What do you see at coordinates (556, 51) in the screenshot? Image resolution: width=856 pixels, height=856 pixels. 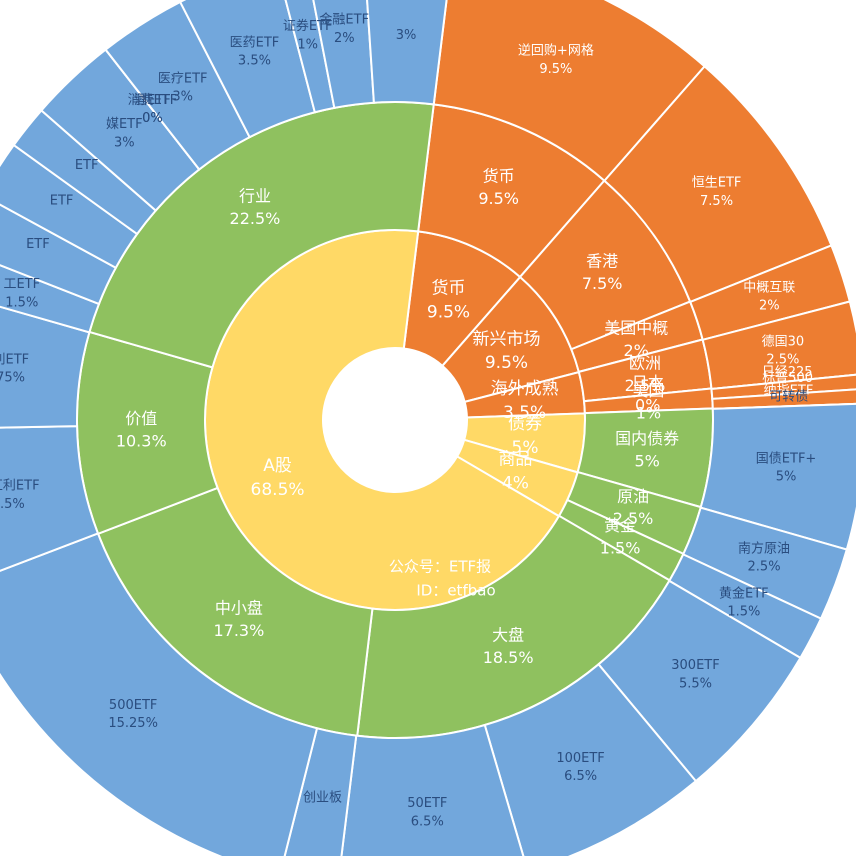 I see `segment-label: 逆回购+网格` at bounding box center [556, 51].